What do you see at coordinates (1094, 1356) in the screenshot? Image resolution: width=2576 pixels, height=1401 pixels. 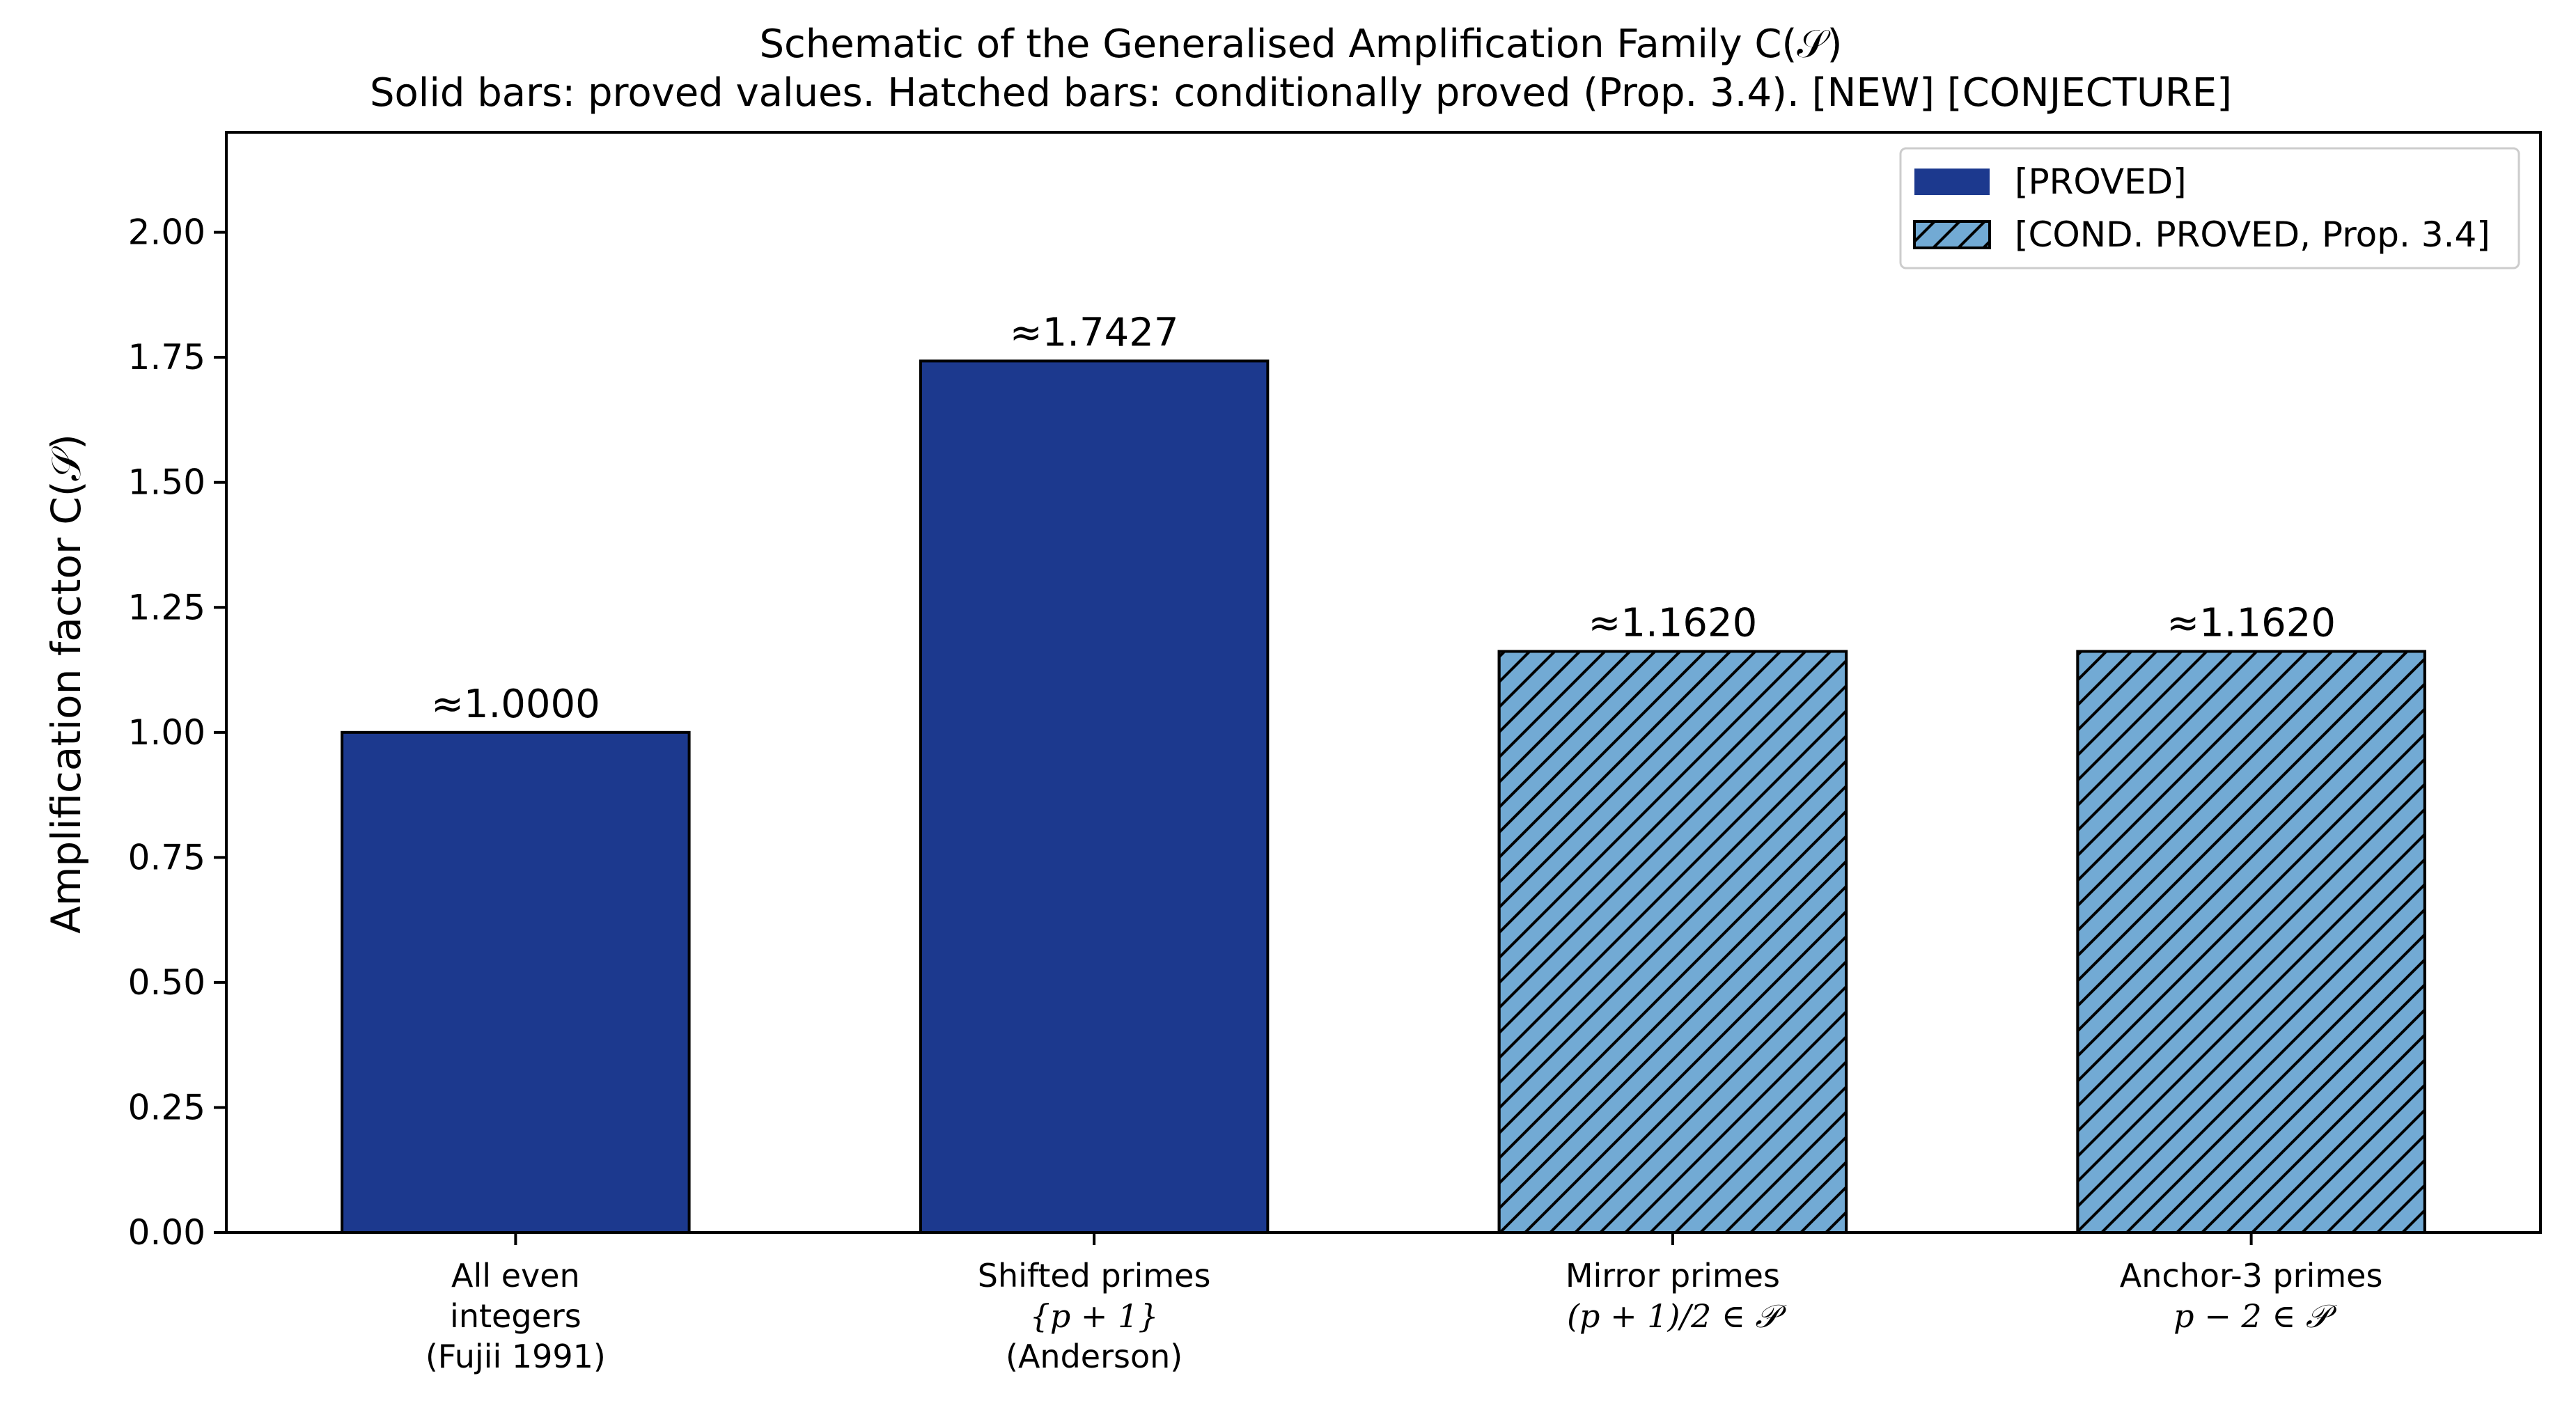 I see `x-tick-label-1-line-2: (Anderson)` at bounding box center [1094, 1356].